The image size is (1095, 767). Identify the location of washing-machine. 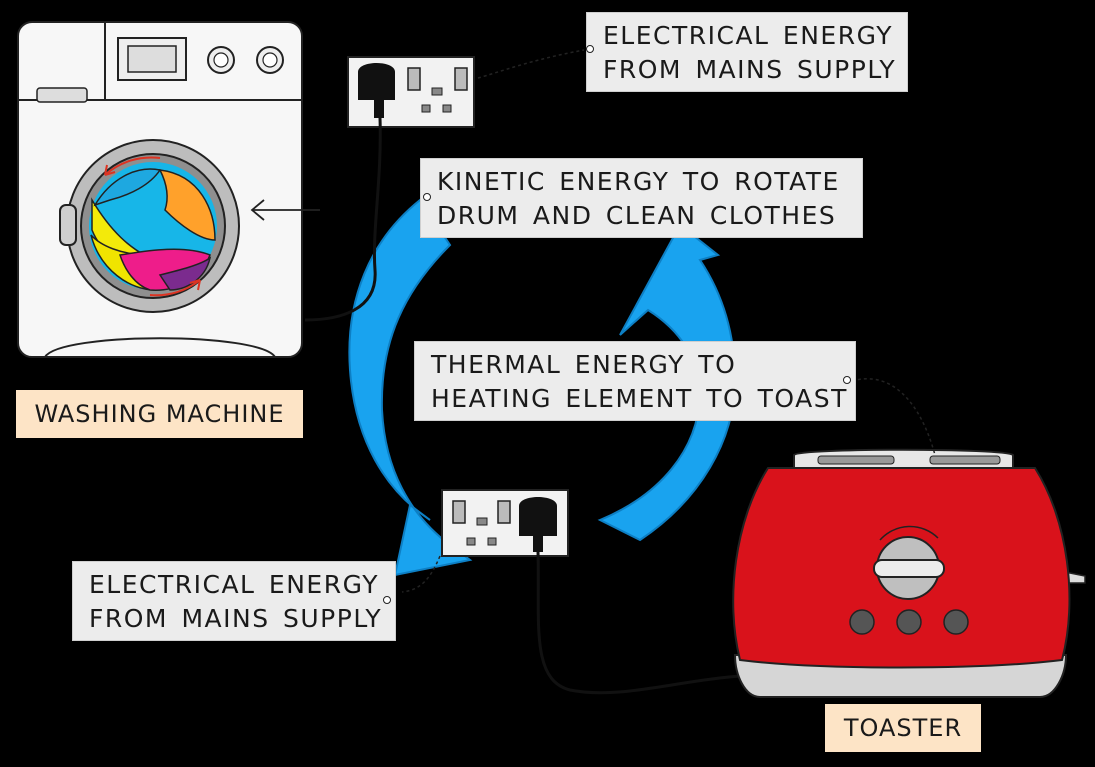
(168, 189).